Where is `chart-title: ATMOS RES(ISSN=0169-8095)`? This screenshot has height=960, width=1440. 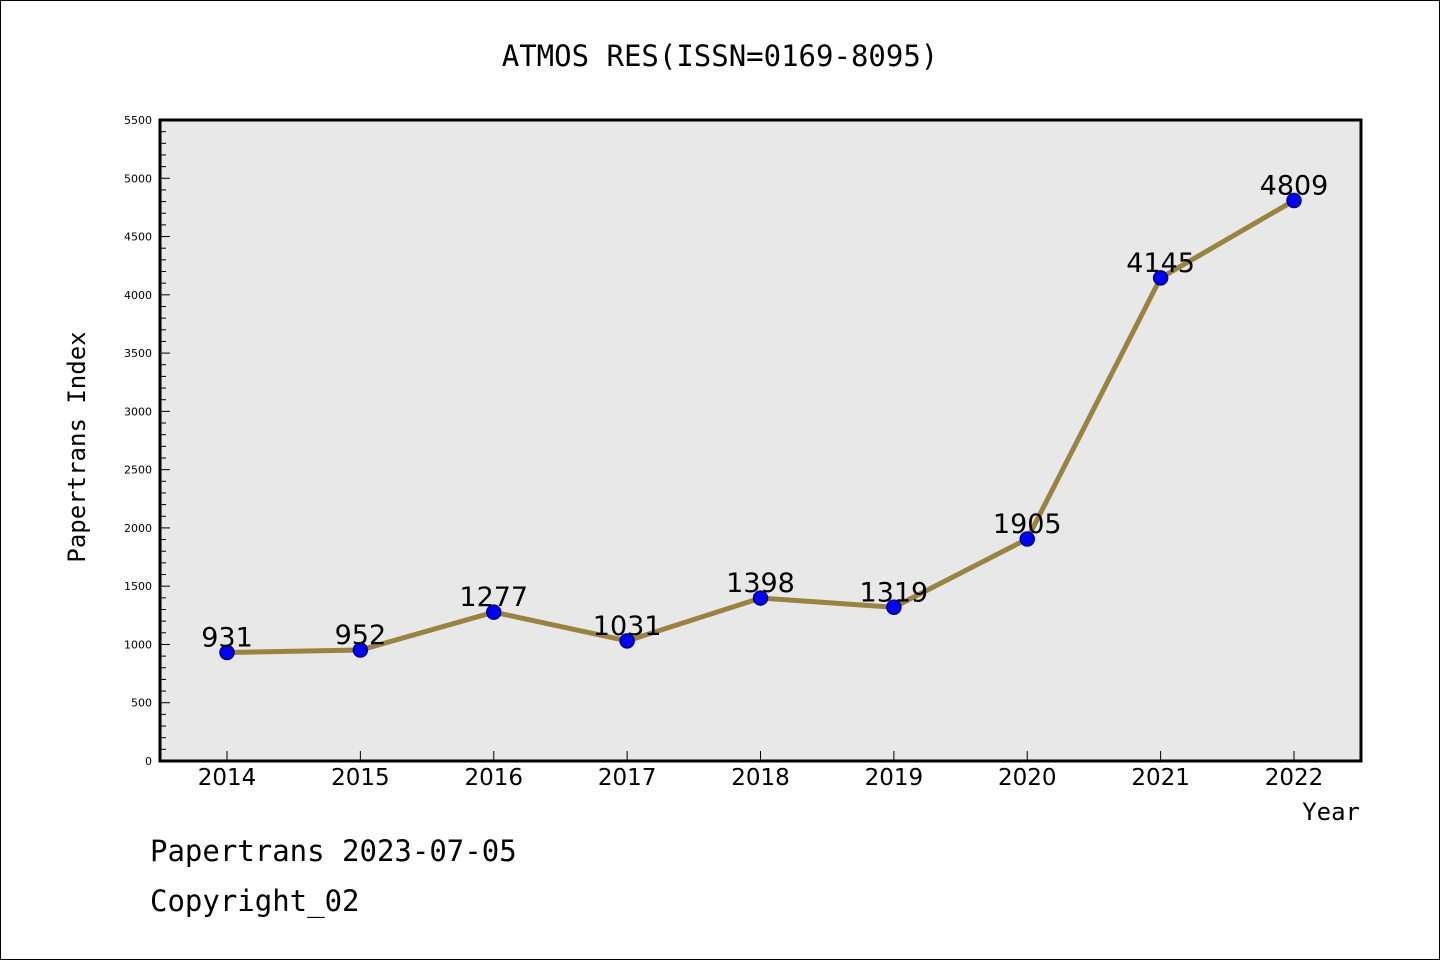 chart-title: ATMOS RES(ISSN=0169-8095) is located at coordinates (720, 56).